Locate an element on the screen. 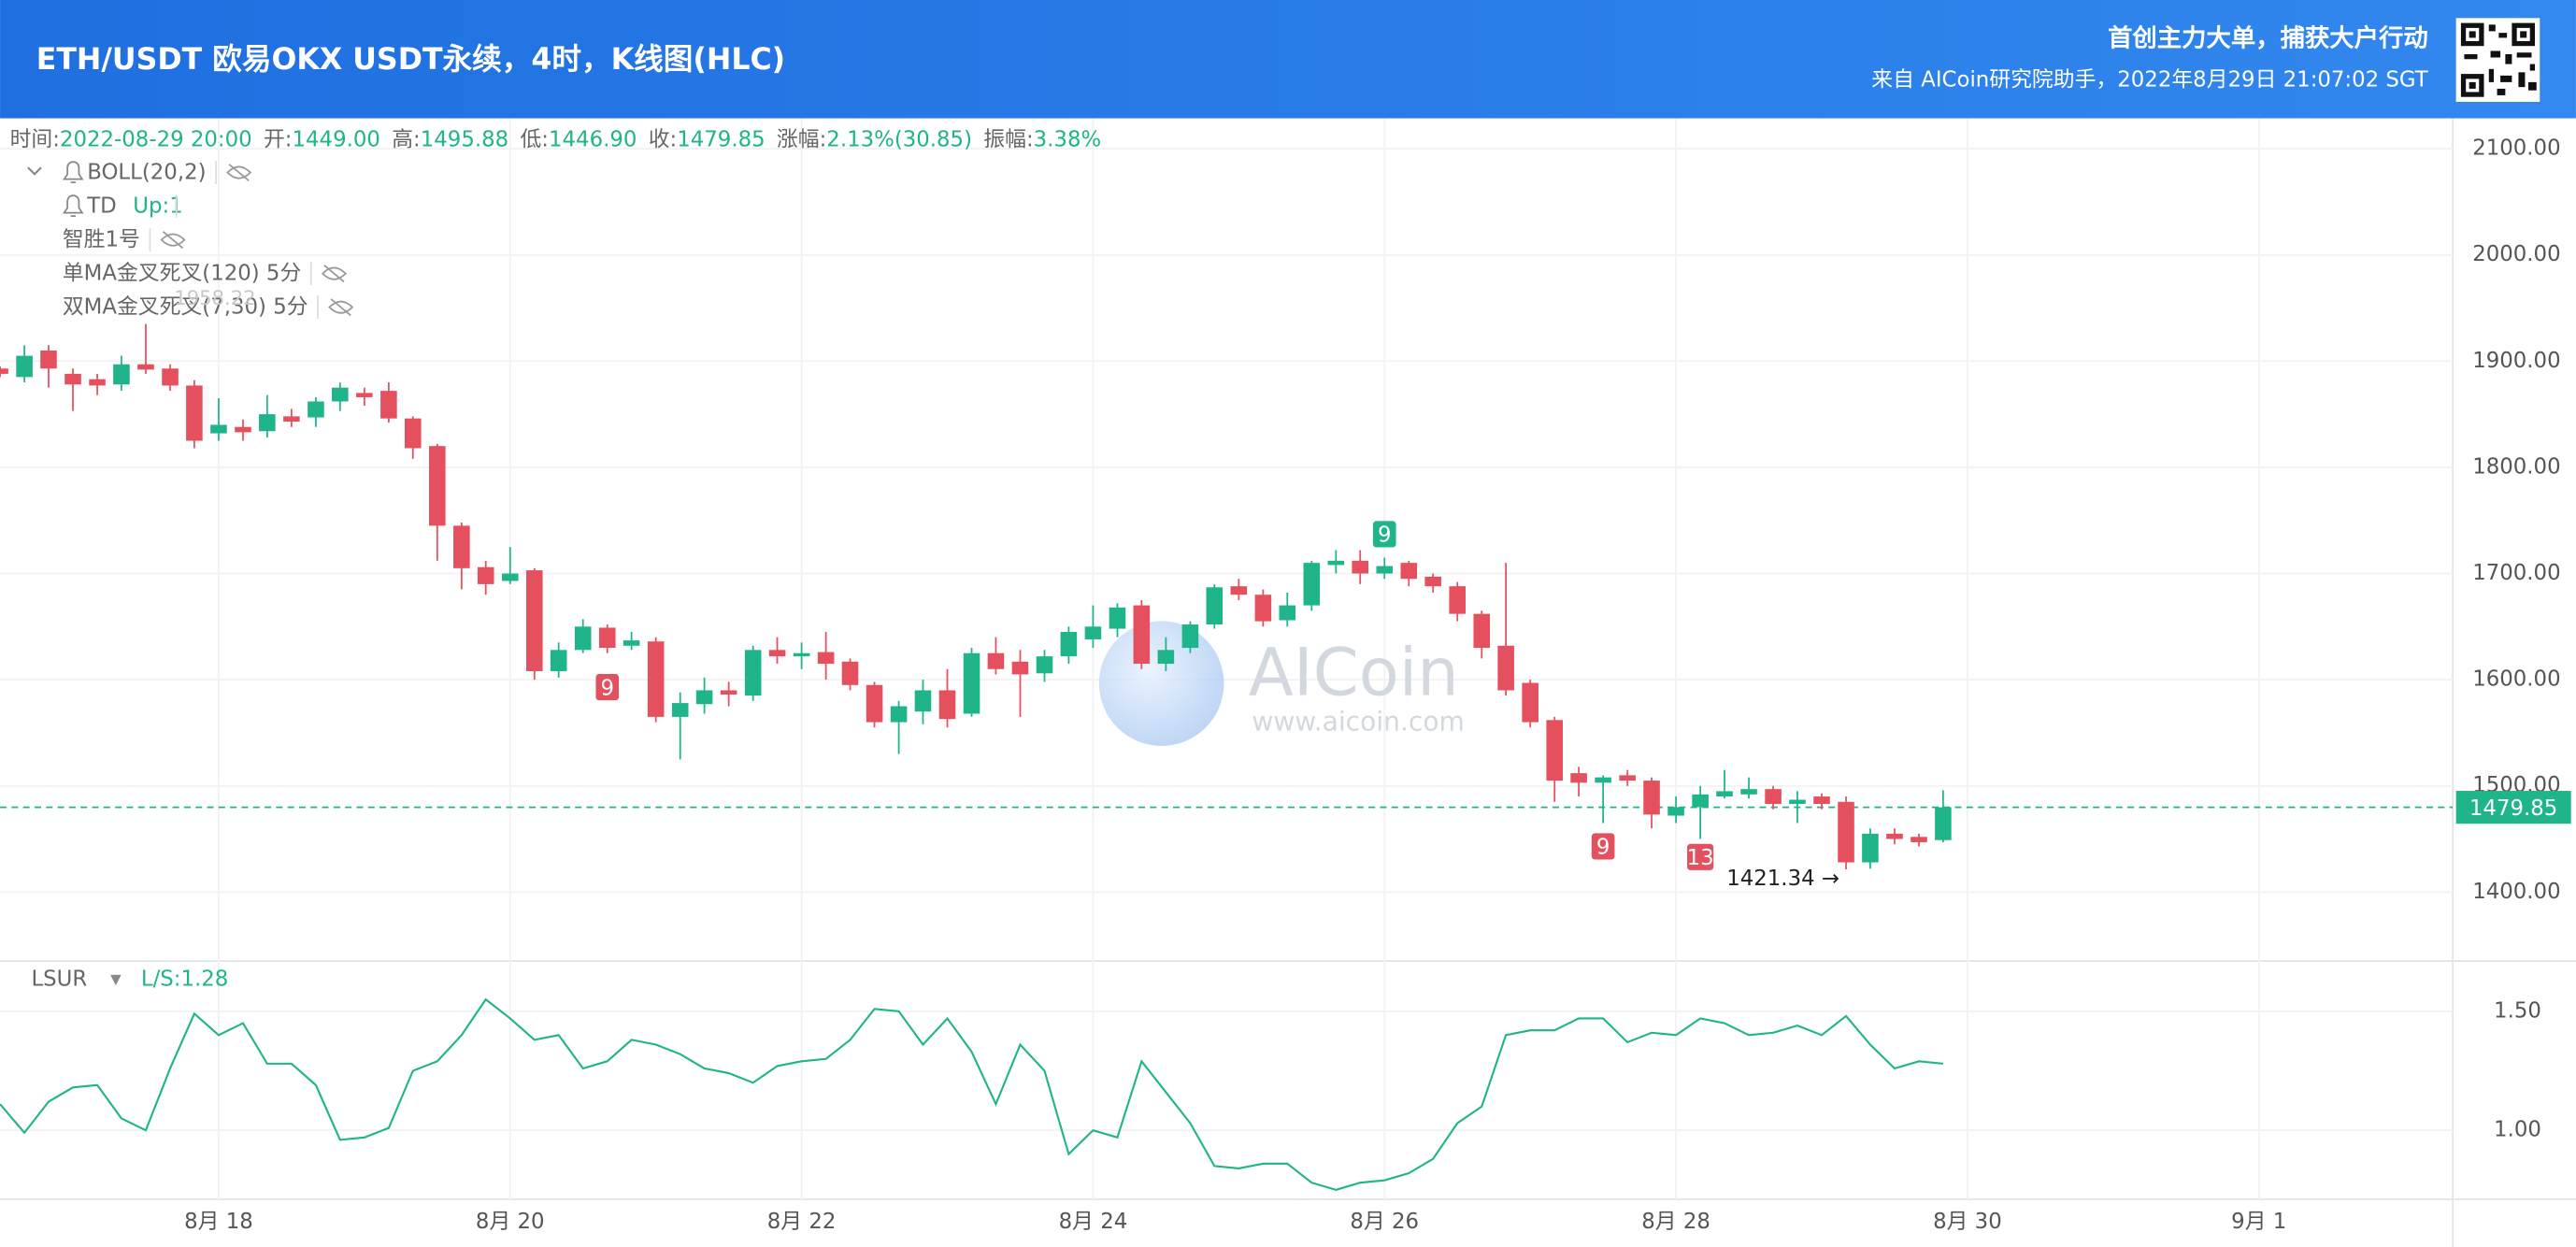 The image size is (2576, 1247). indicator-name: TD is located at coordinates (101, 206).